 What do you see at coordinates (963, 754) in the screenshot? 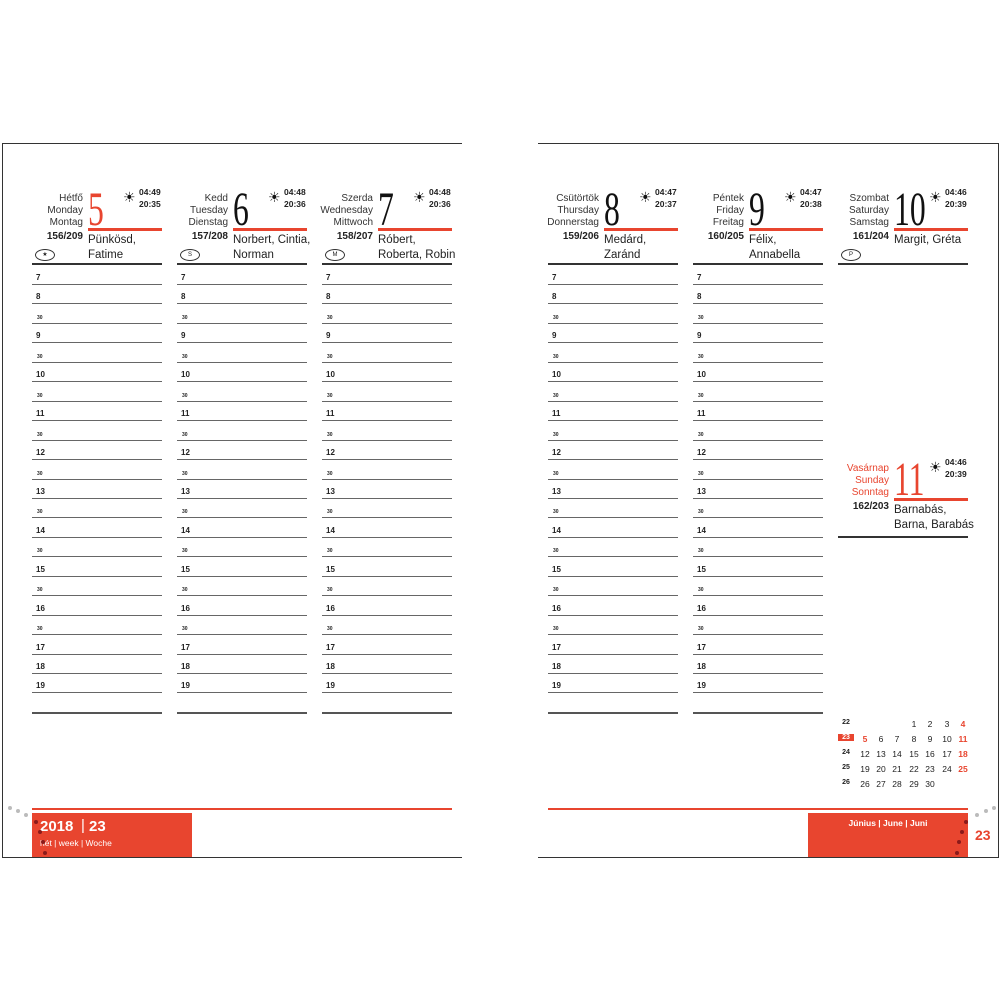
I see `calendar-day: 18` at bounding box center [963, 754].